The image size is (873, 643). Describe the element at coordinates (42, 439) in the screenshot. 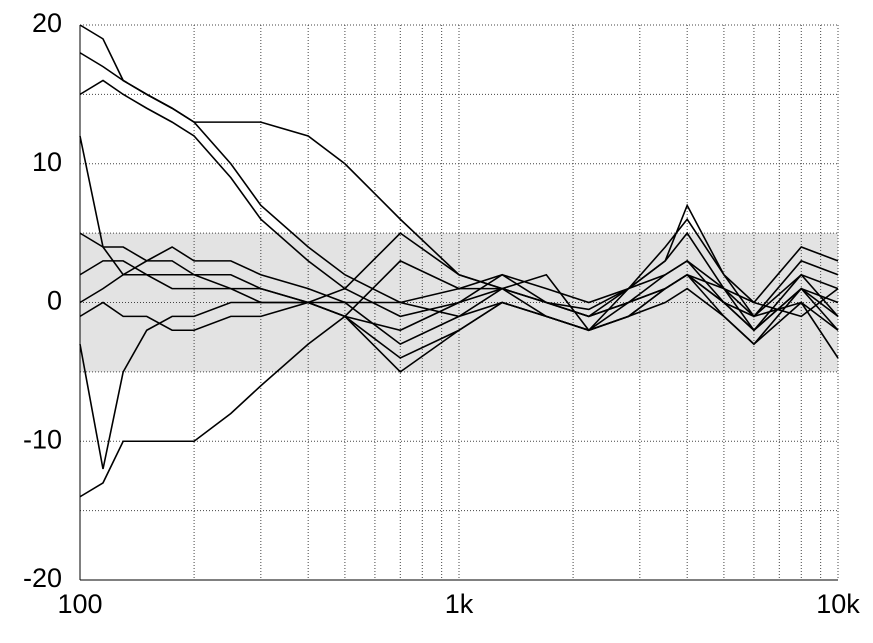

I see `y-tick-label: -10` at that location.